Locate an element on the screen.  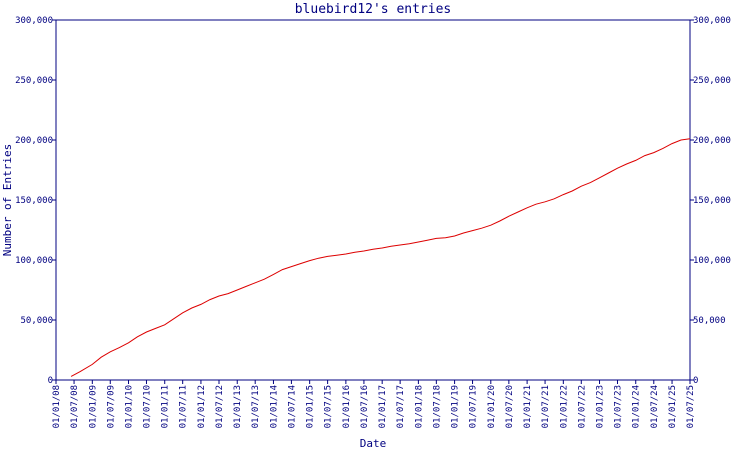
x-tick-label: 01/07/19 is located at coordinates (474, 406).